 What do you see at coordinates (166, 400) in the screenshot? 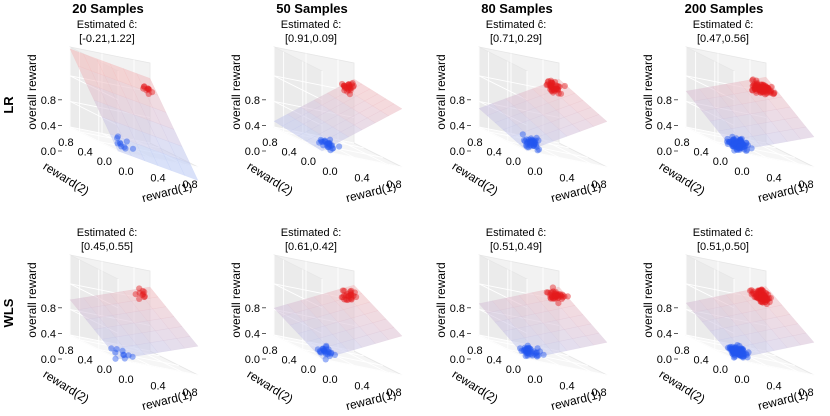
I see `x-axis-label: reward(1)` at bounding box center [166, 400].